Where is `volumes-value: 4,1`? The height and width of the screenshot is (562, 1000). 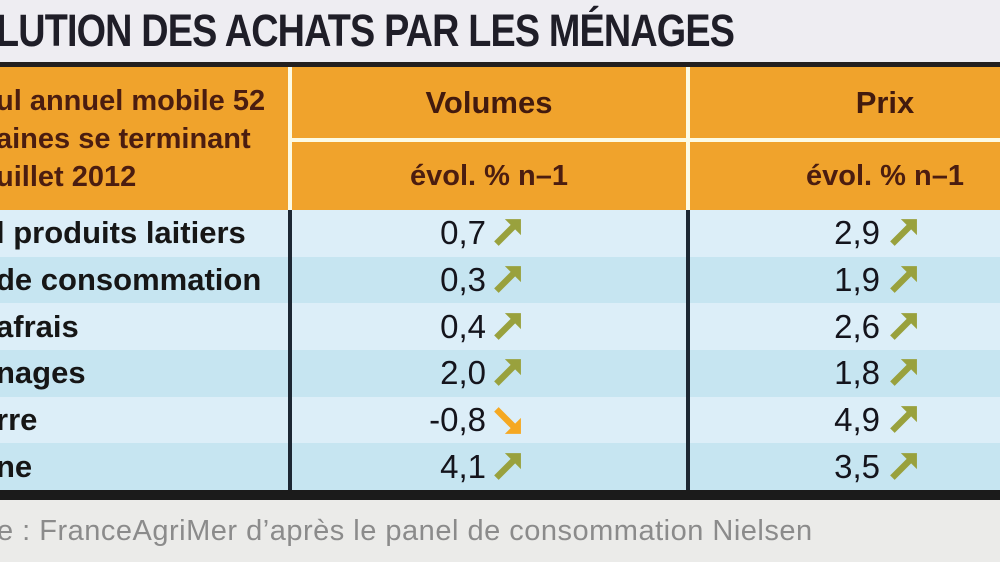
volumes-value: 4,1 is located at coordinates (463, 466).